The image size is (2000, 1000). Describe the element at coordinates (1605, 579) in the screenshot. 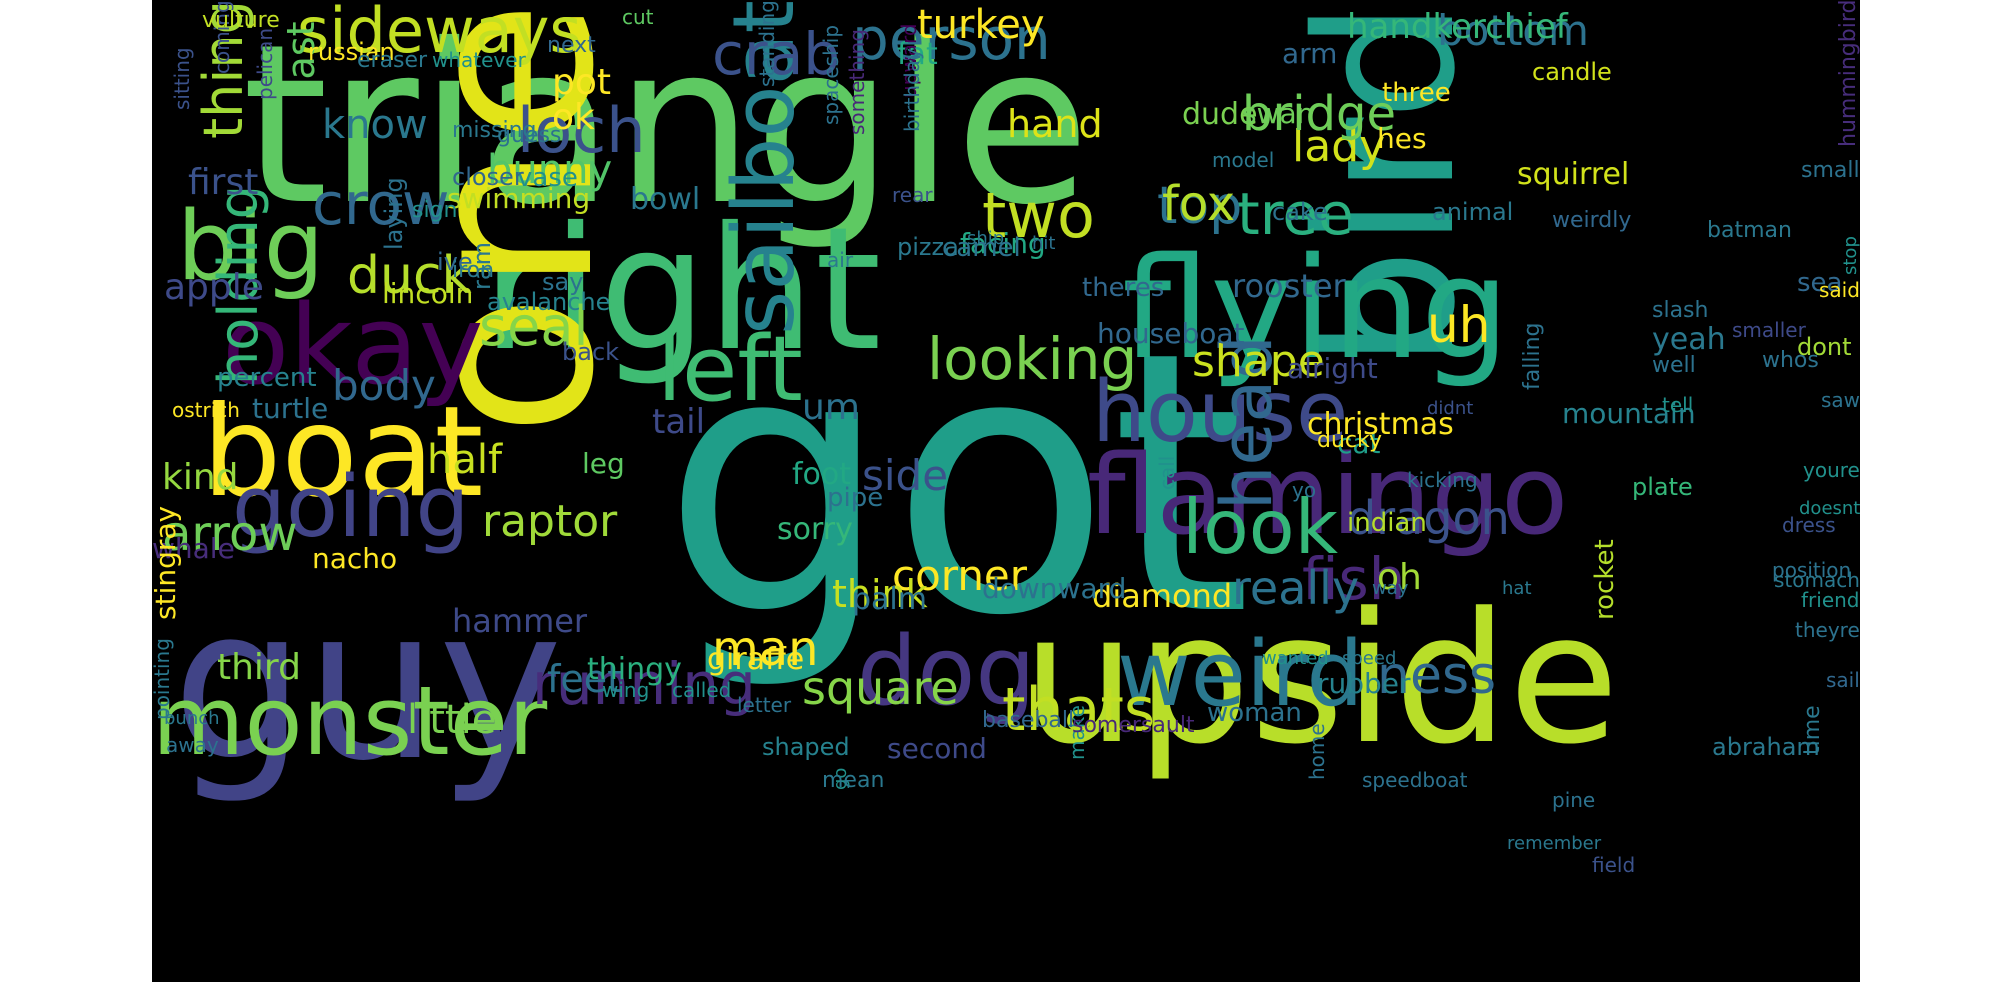

I see `word-rocket: rocket` at that location.